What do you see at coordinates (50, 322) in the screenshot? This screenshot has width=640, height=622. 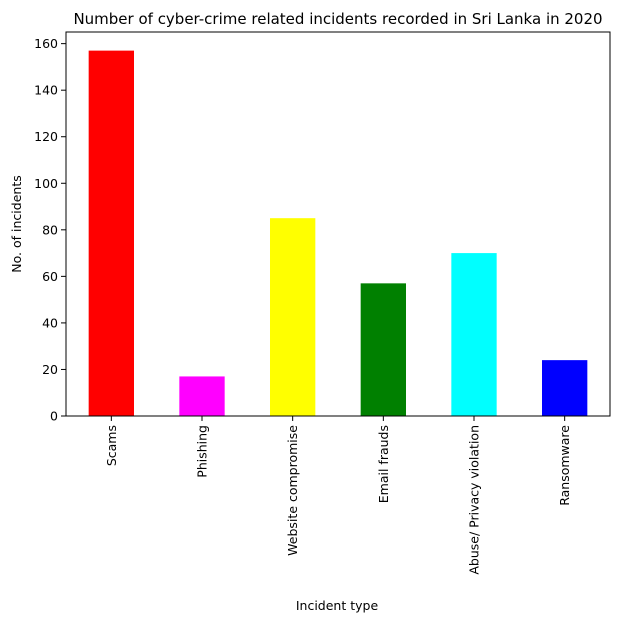 I see `y-tick-label-2: 40` at bounding box center [50, 322].